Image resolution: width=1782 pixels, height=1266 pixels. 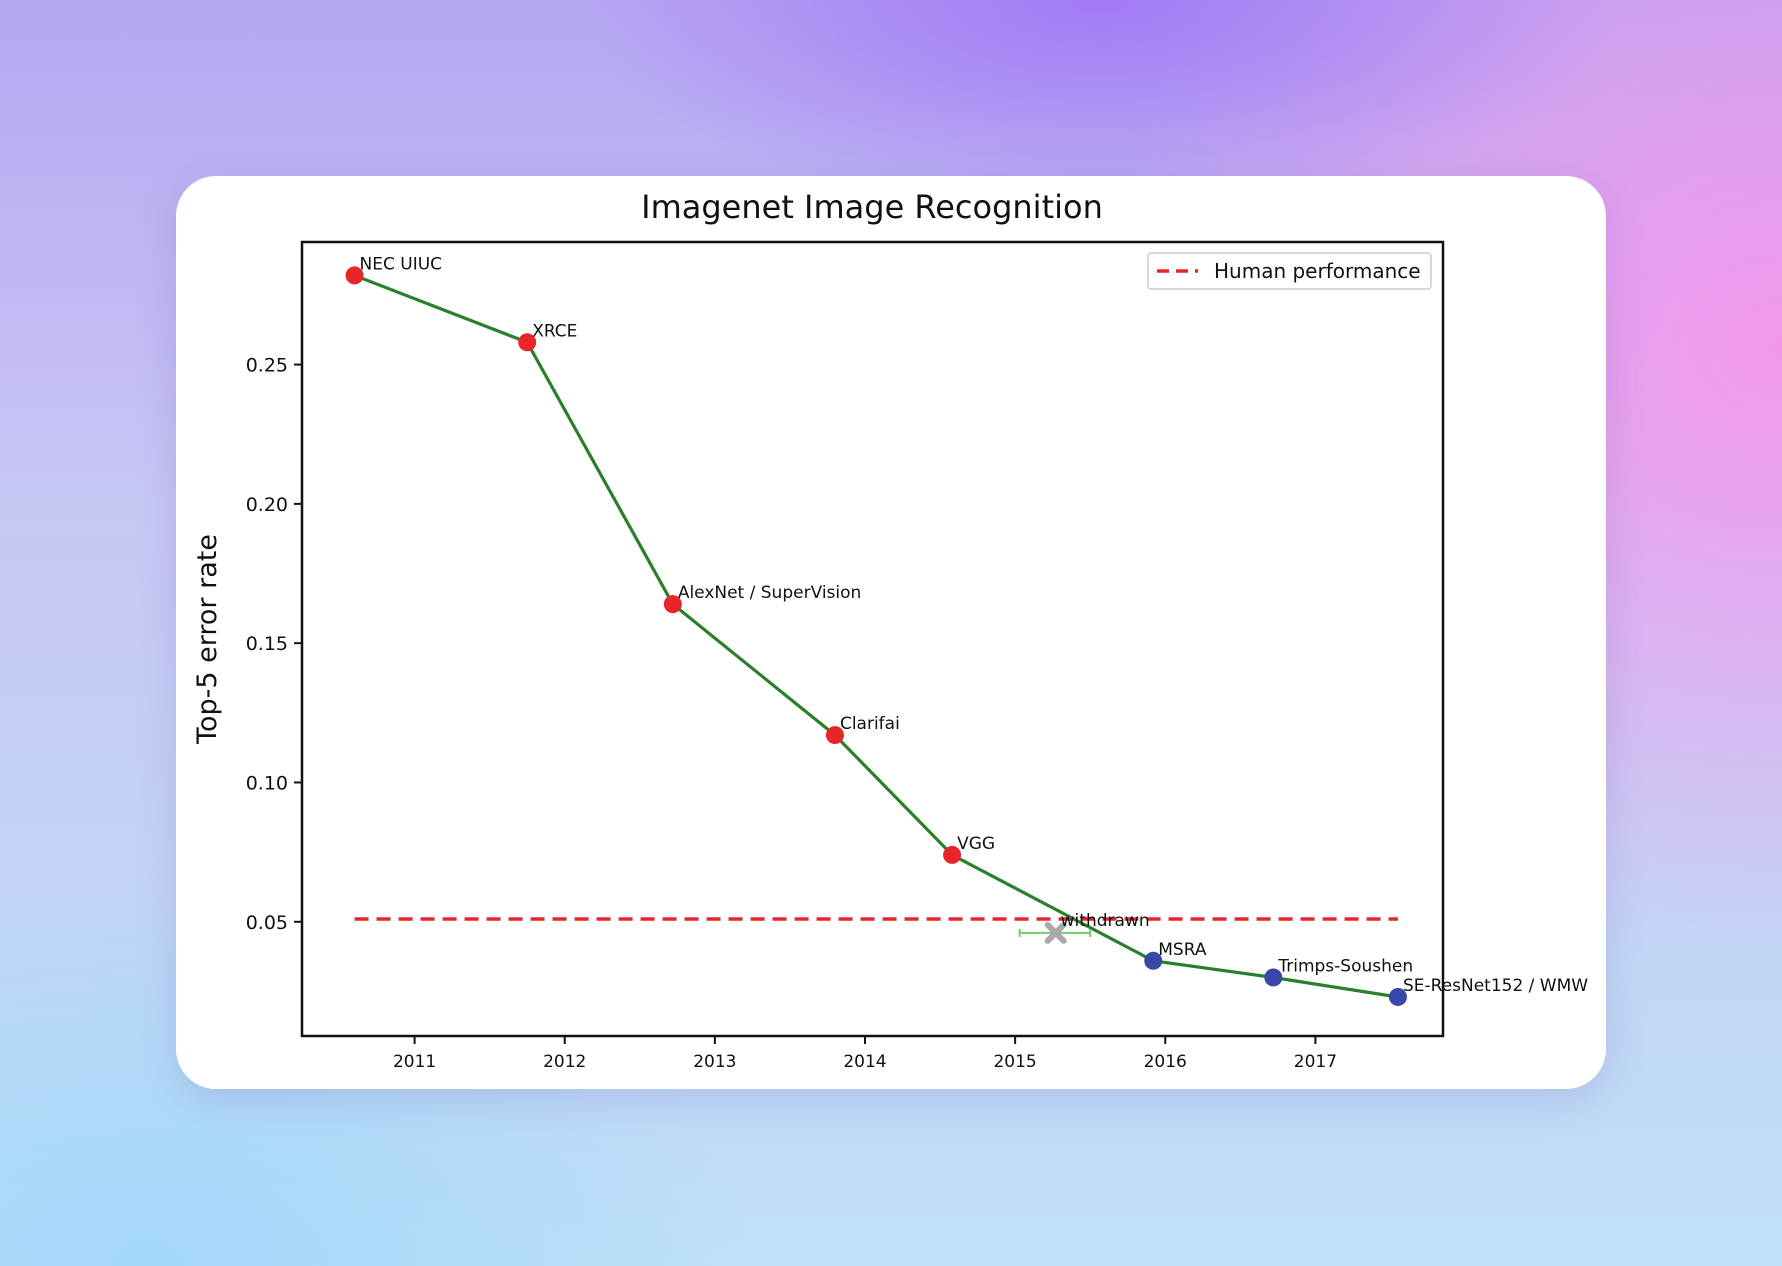 What do you see at coordinates (267, 505) in the screenshot?
I see `y-tick-label: 0.20` at bounding box center [267, 505].